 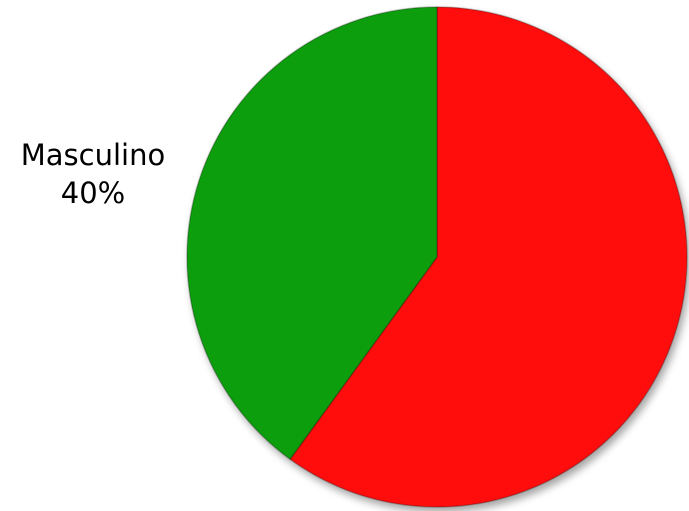 I want to click on slice-label-masculino-name: Masculino, so click(x=93, y=155).